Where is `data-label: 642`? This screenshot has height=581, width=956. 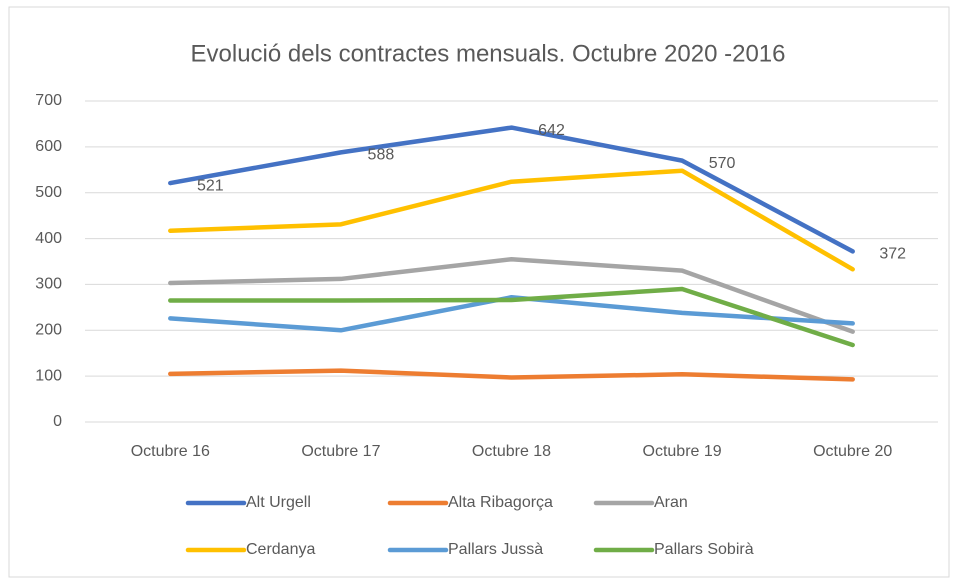 data-label: 642 is located at coordinates (551, 130).